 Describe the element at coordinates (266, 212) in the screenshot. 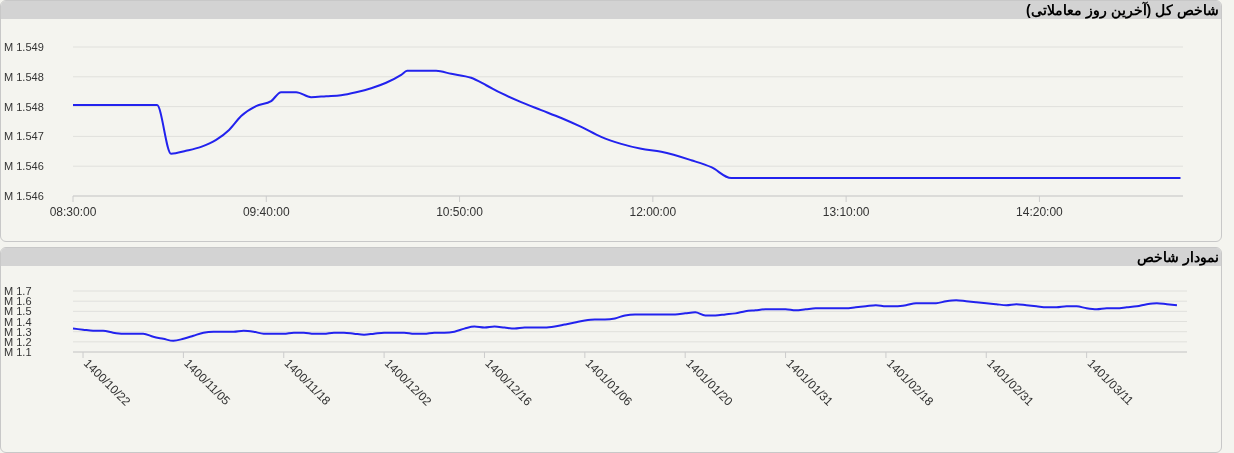

I see `x-tick-label: 09:40:00` at that location.